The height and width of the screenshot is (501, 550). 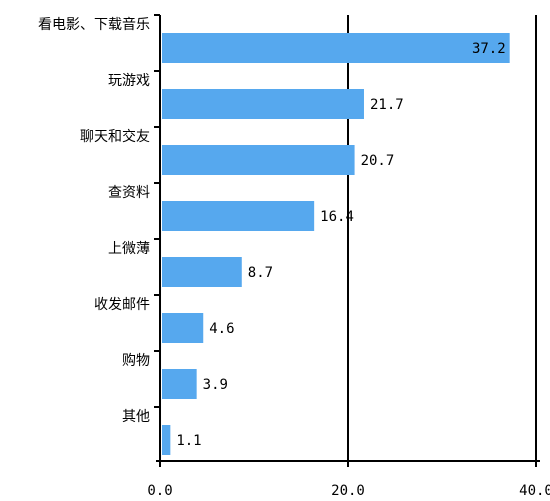 What do you see at coordinates (136, 417) in the screenshot?
I see `y-tick-label: 其他` at bounding box center [136, 417].